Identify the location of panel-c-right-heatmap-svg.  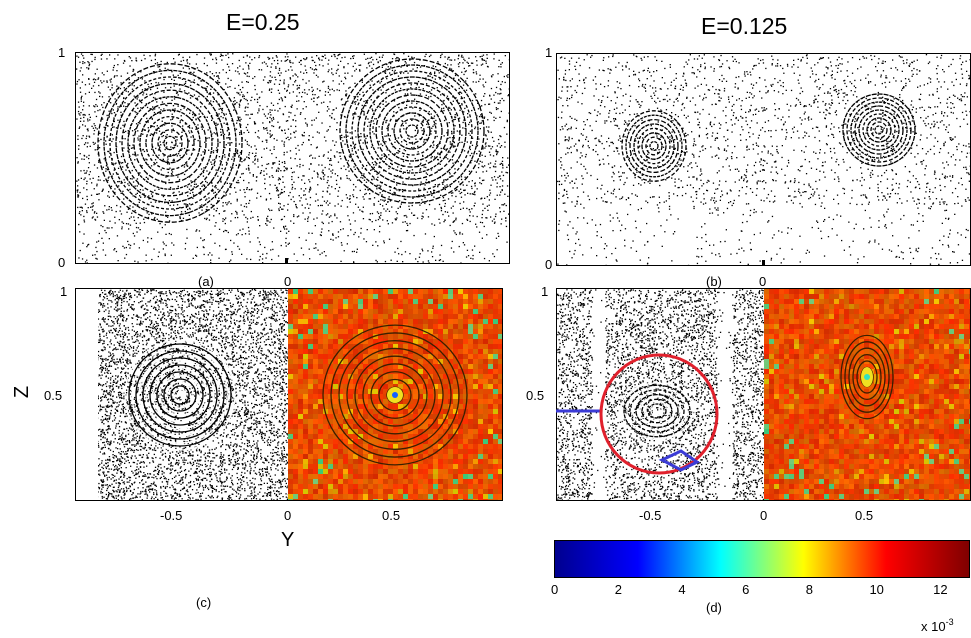
(395, 394).